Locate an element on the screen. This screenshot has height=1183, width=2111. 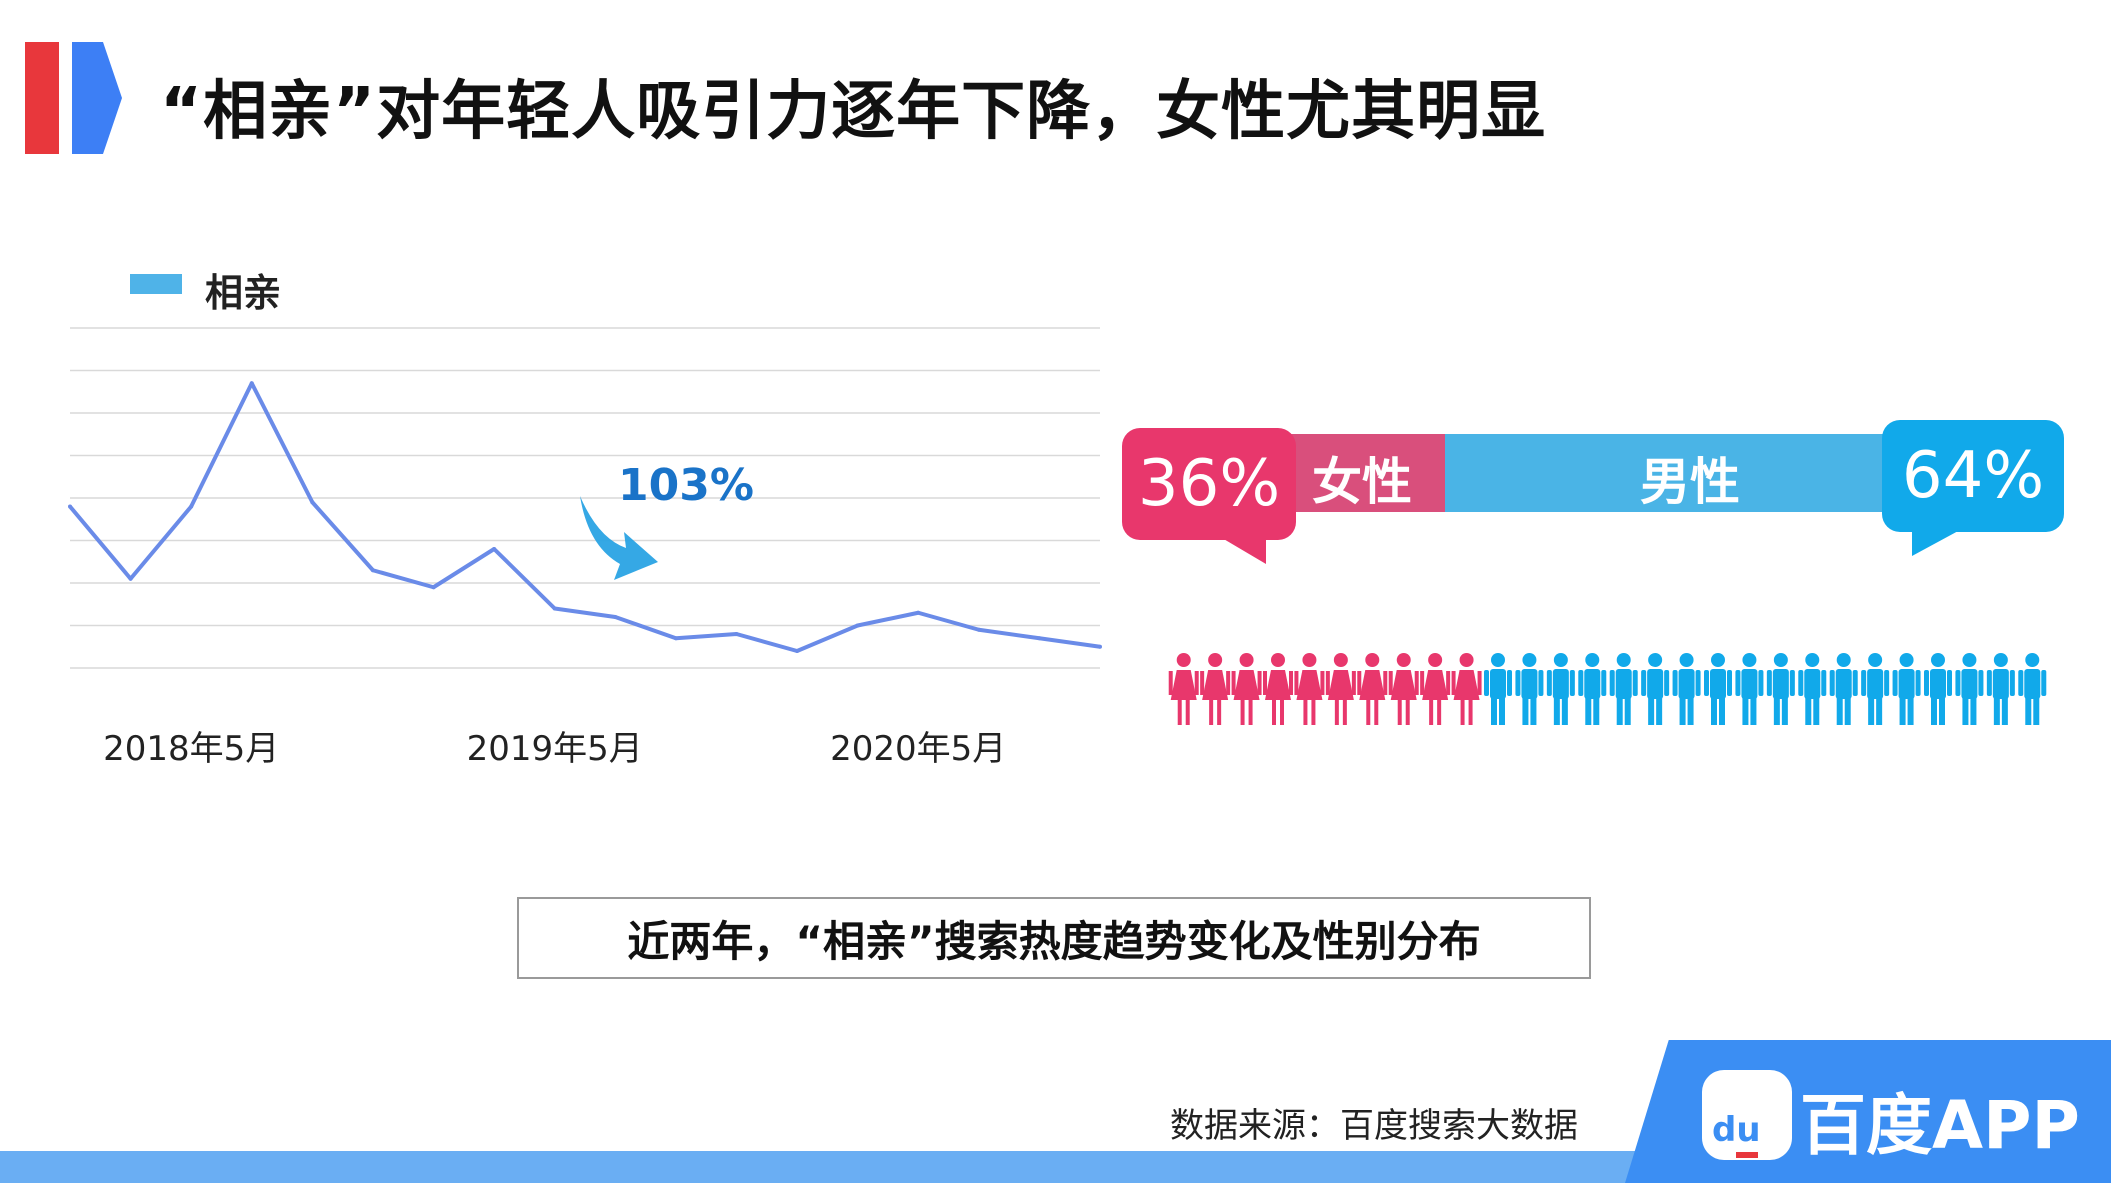
people-pictogram is located at coordinates (1607, 689).